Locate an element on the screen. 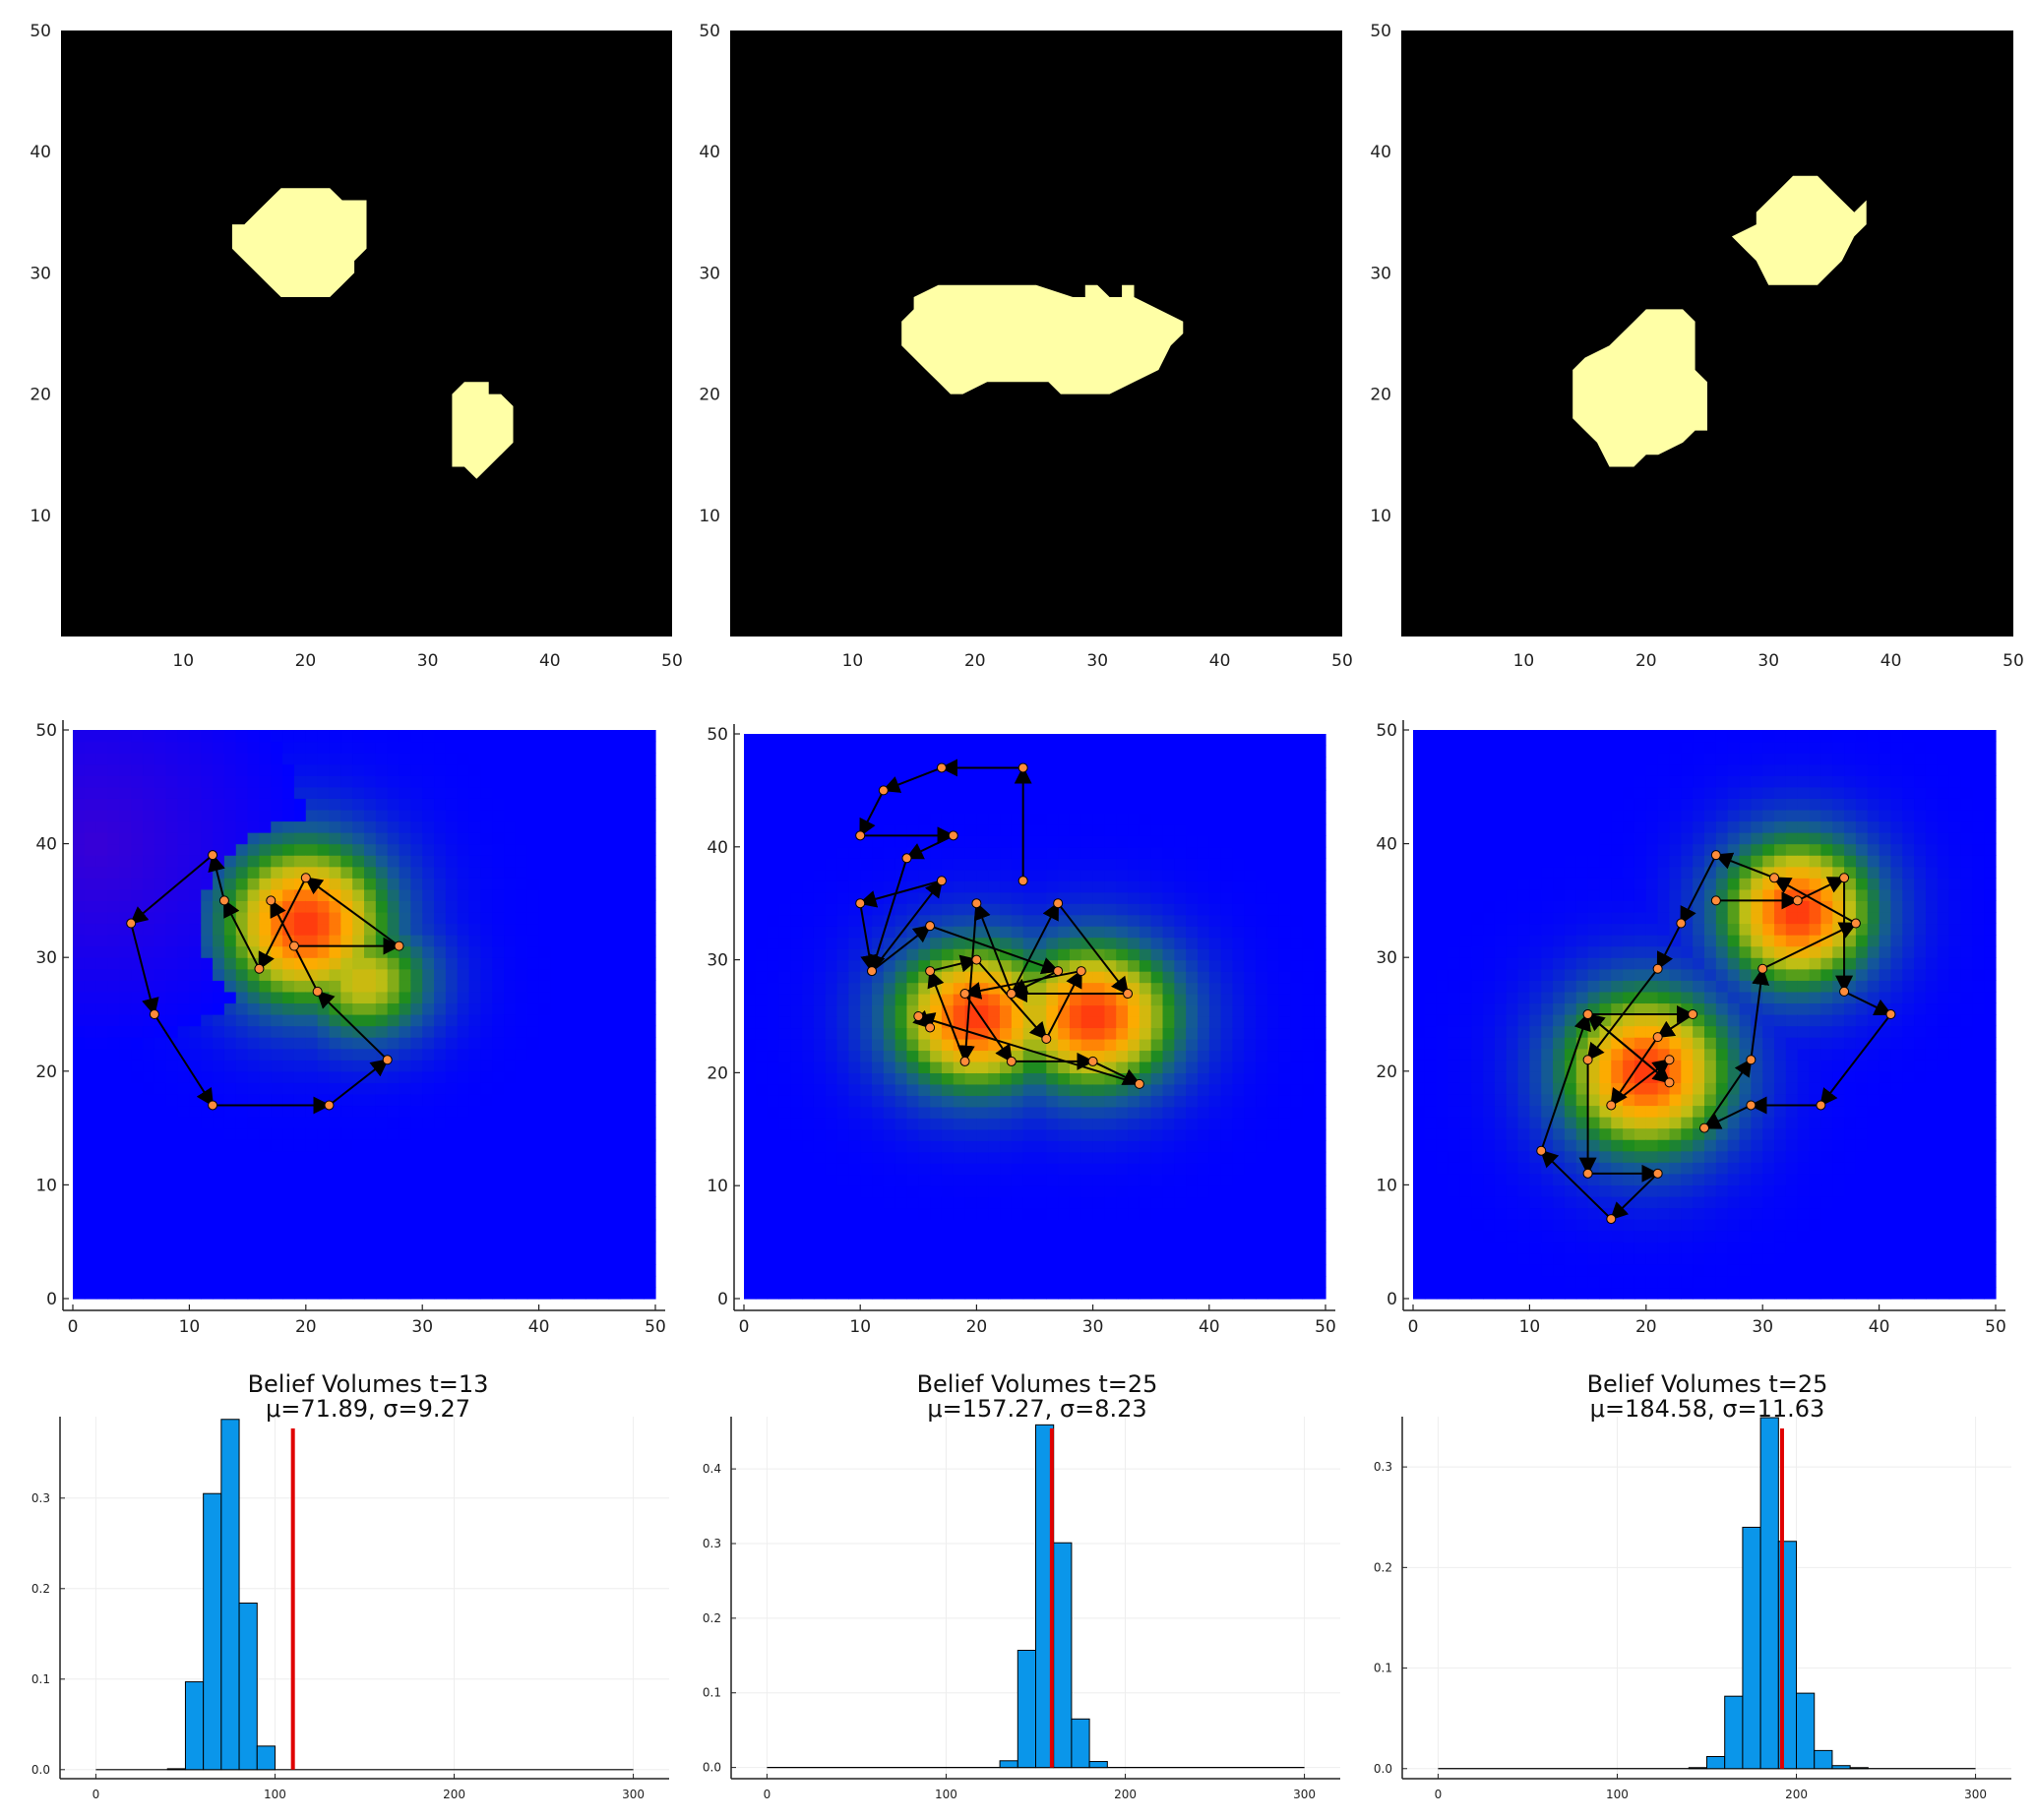  y-tick-label: 0.2 is located at coordinates (712, 1618).